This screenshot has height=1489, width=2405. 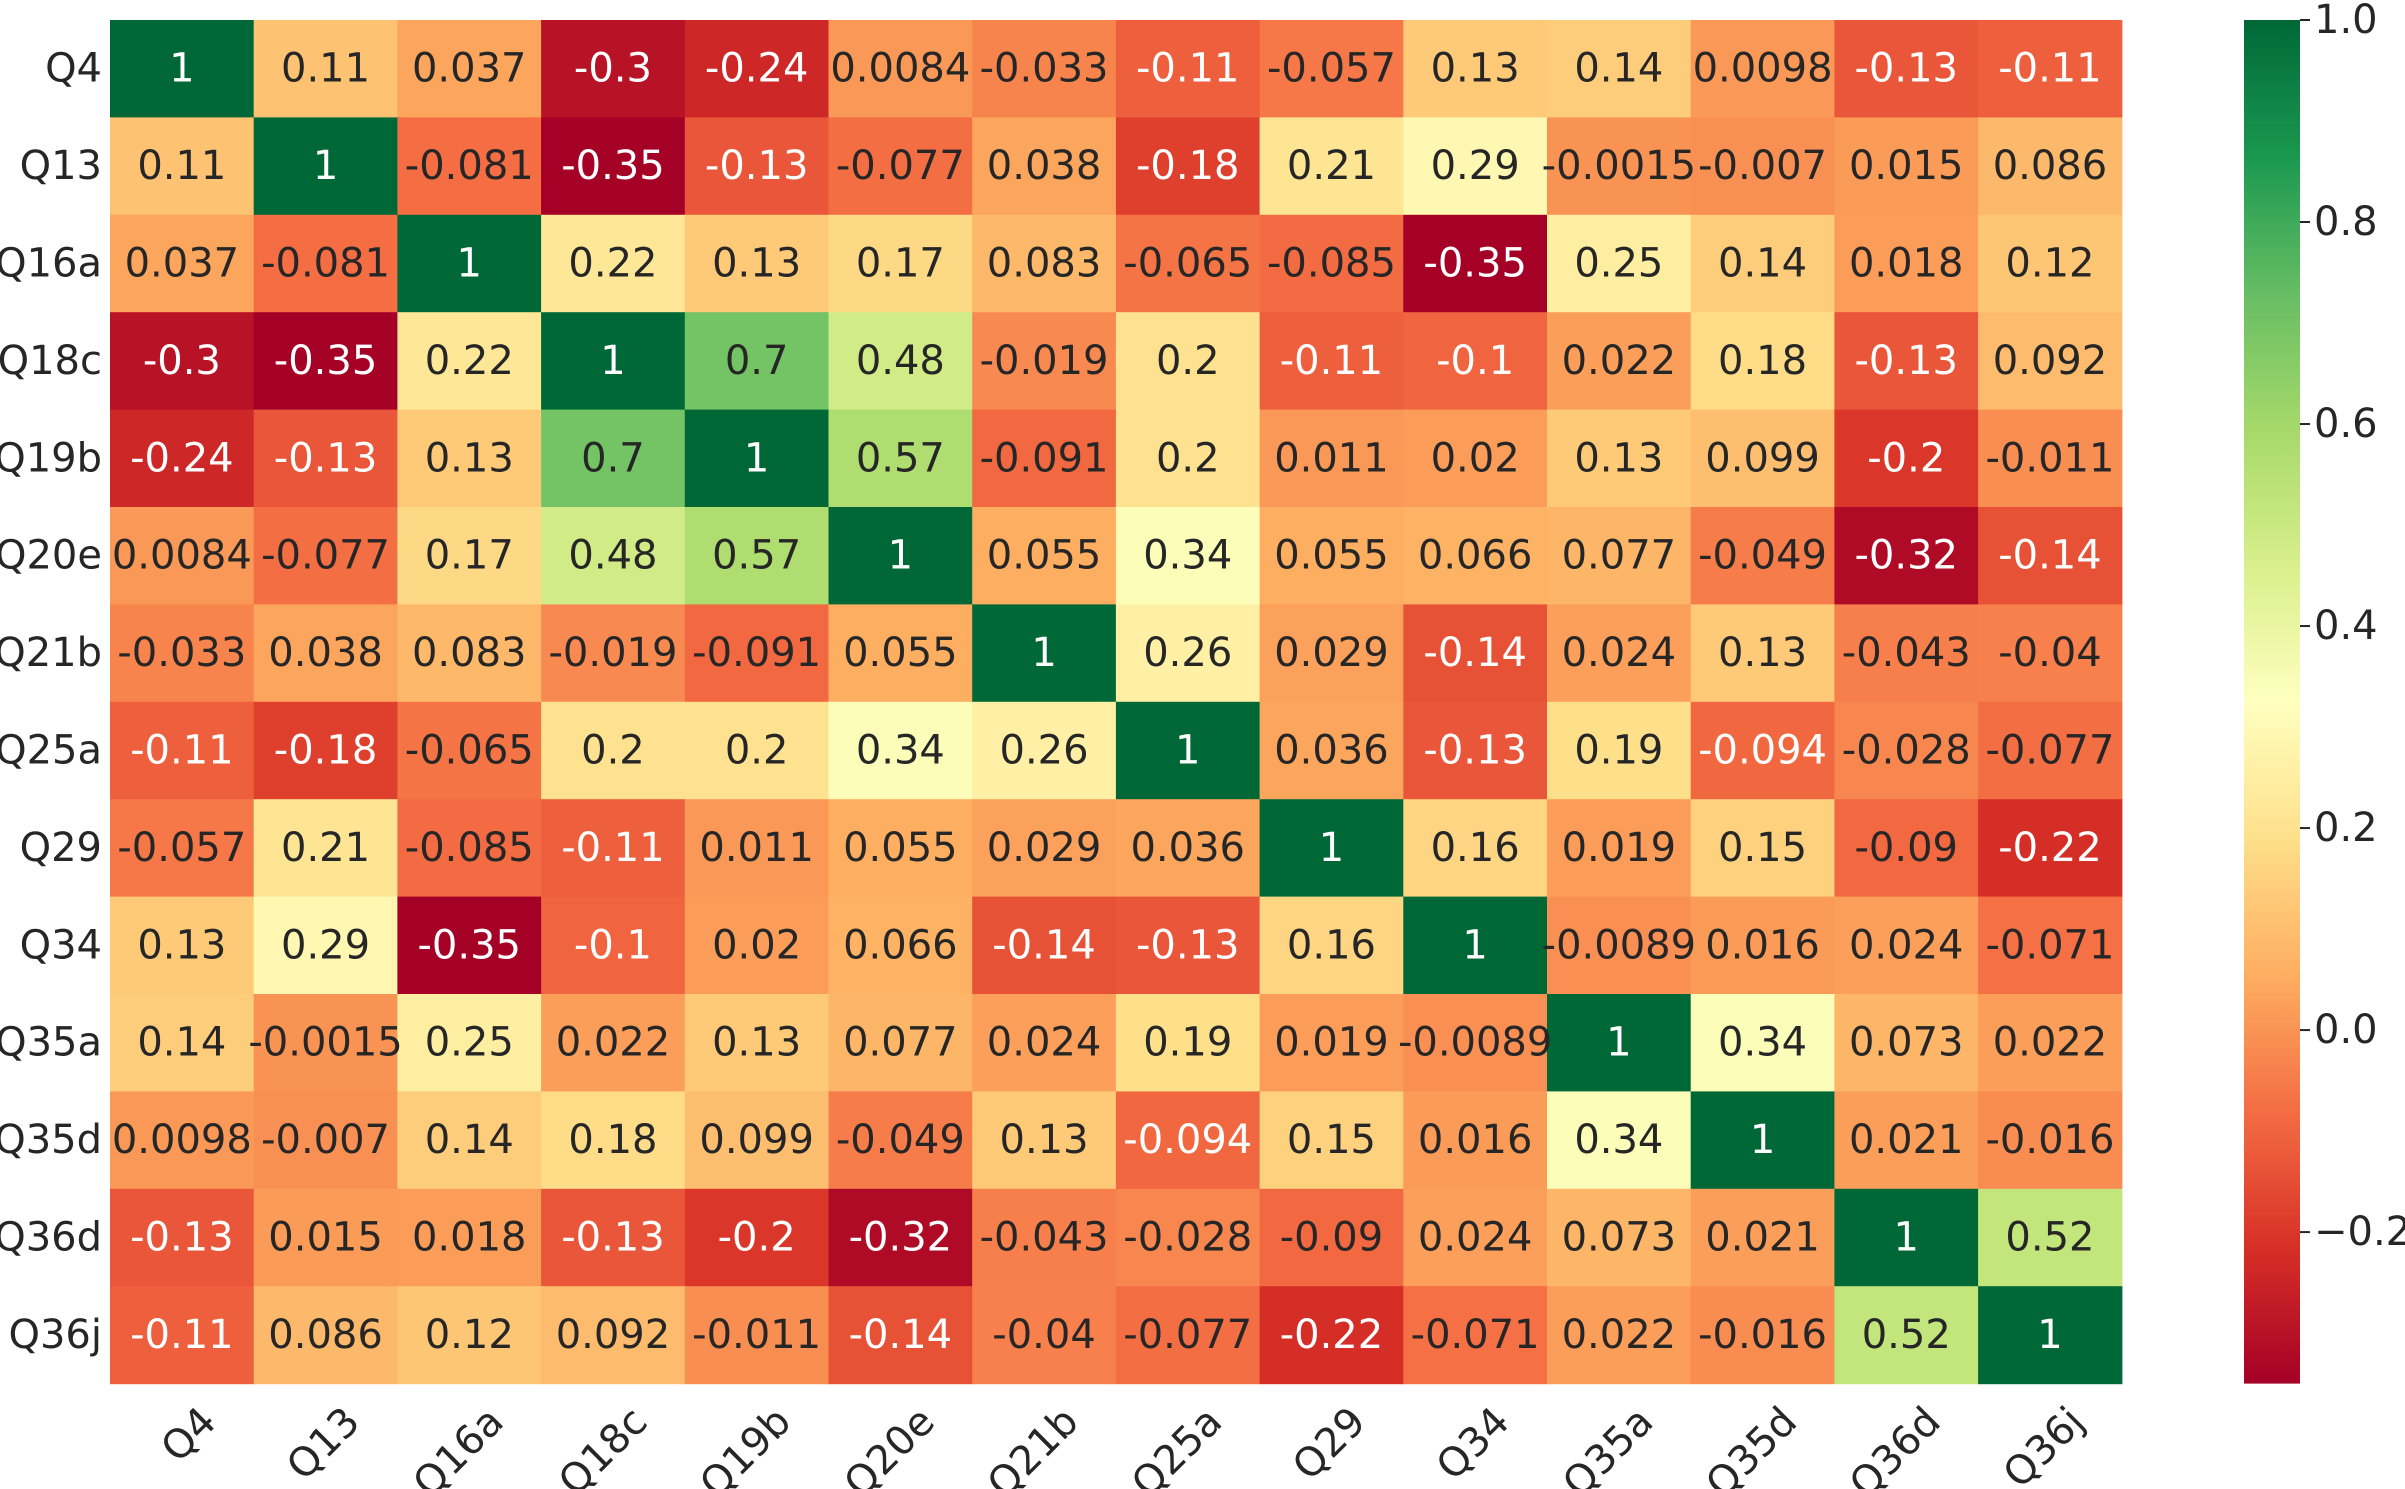 What do you see at coordinates (1044, 264) in the screenshot?
I see `cell-value-label: 0.083` at bounding box center [1044, 264].